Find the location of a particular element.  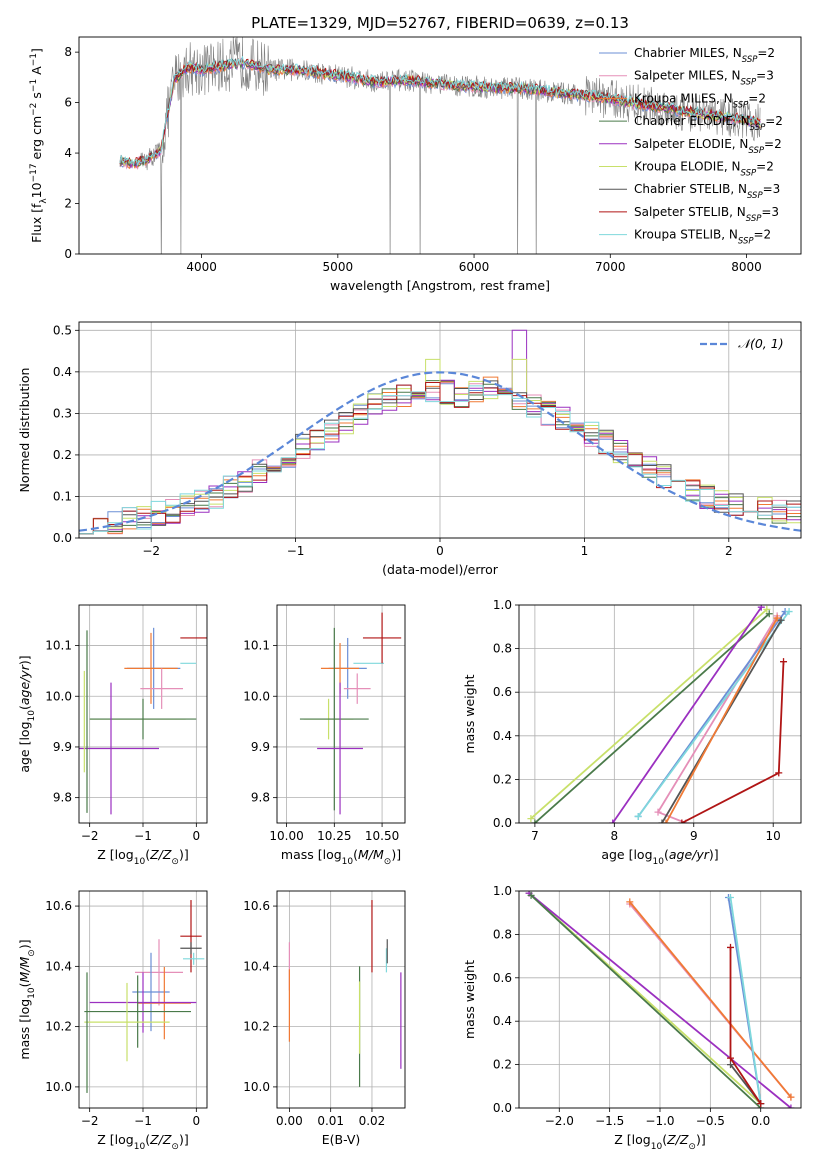

legend-label: Chabrier STELIB, NSSP=3 is located at coordinates (707, 191).